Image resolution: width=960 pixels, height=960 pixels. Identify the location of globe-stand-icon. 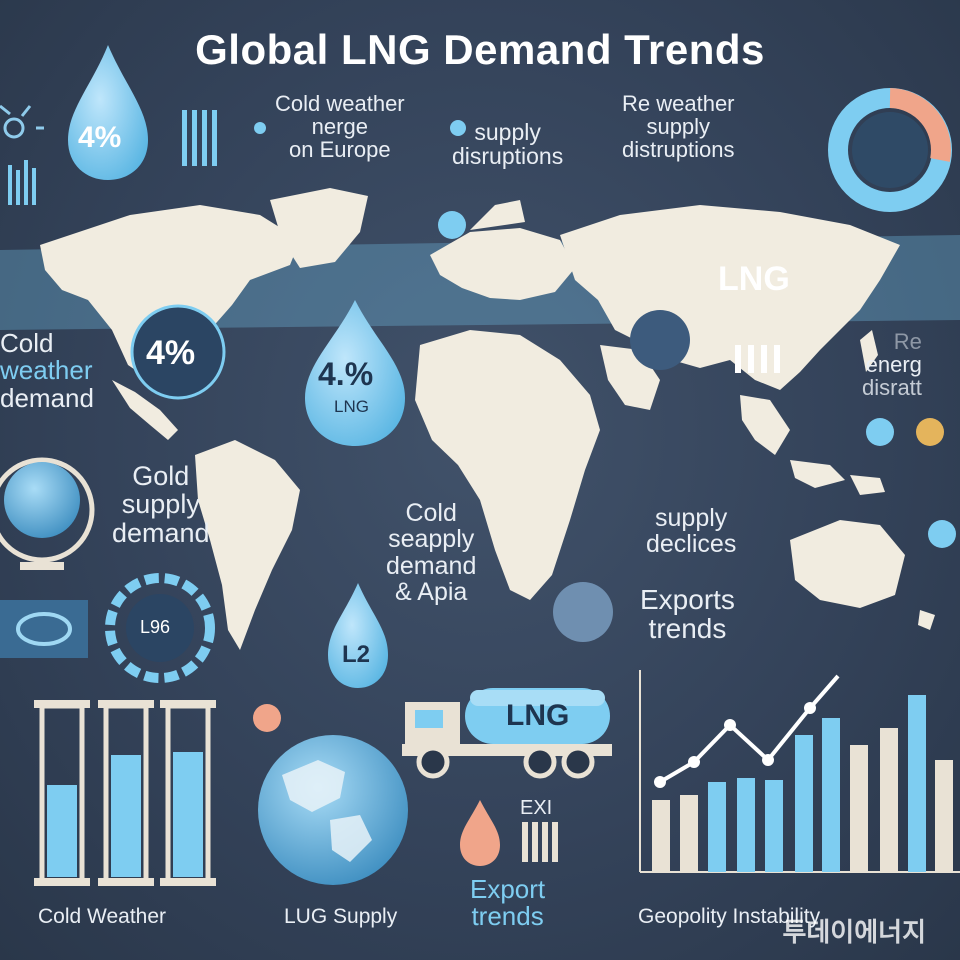
(47, 513).